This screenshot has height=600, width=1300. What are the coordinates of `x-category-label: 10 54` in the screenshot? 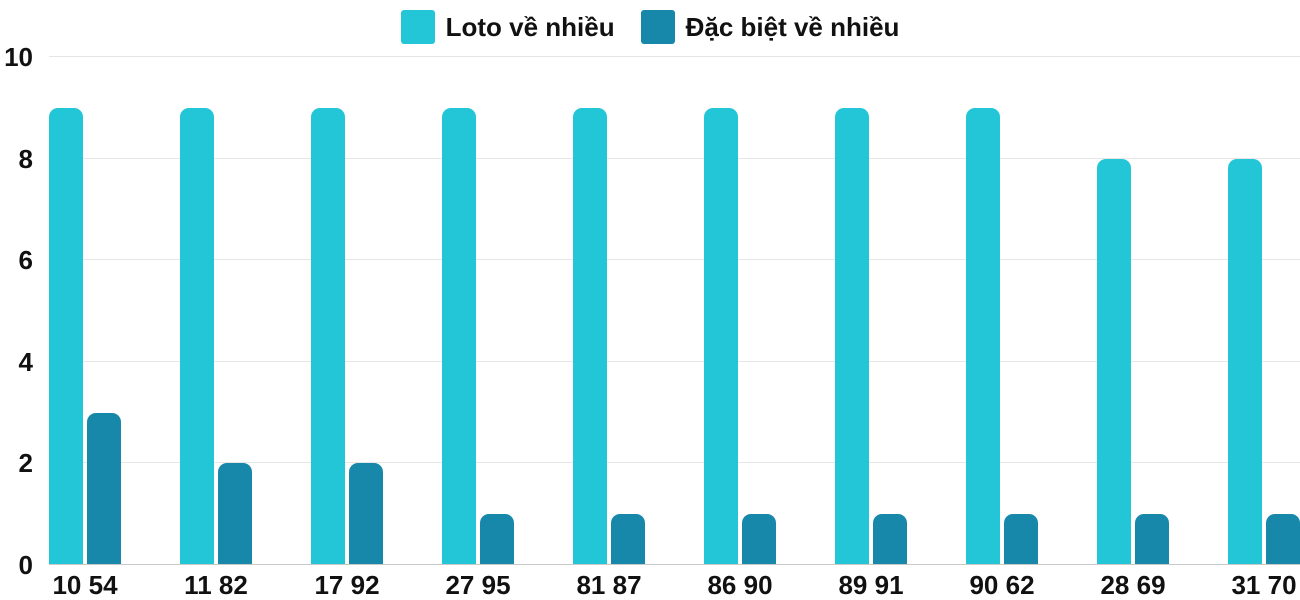 It's located at (85, 585).